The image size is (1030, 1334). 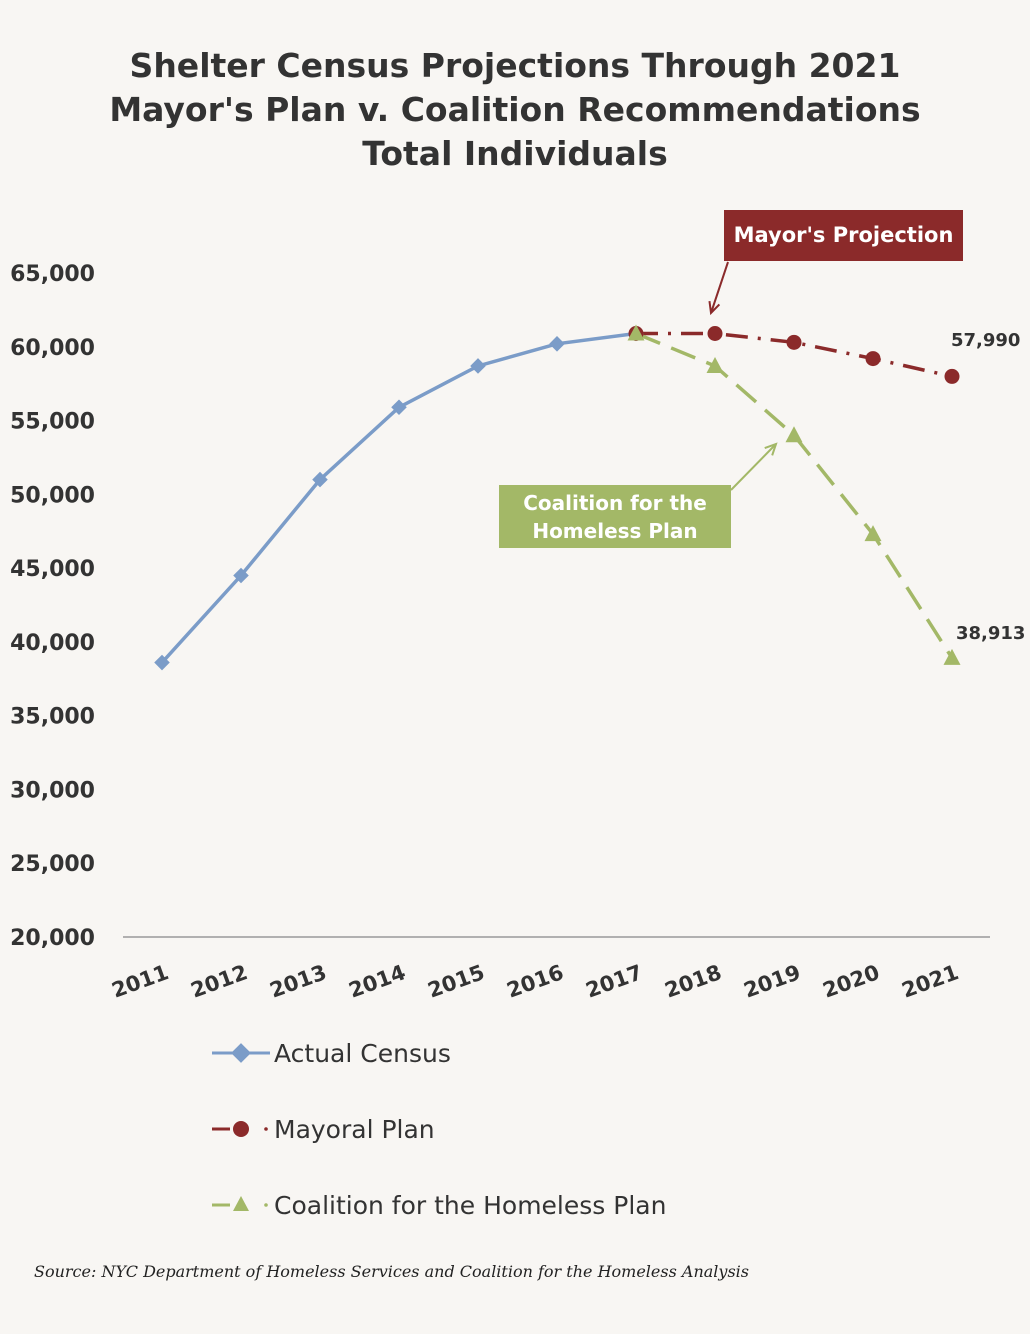 What do you see at coordinates (515, 153) in the screenshot?
I see `title-line-3: Total Individuals` at bounding box center [515, 153].